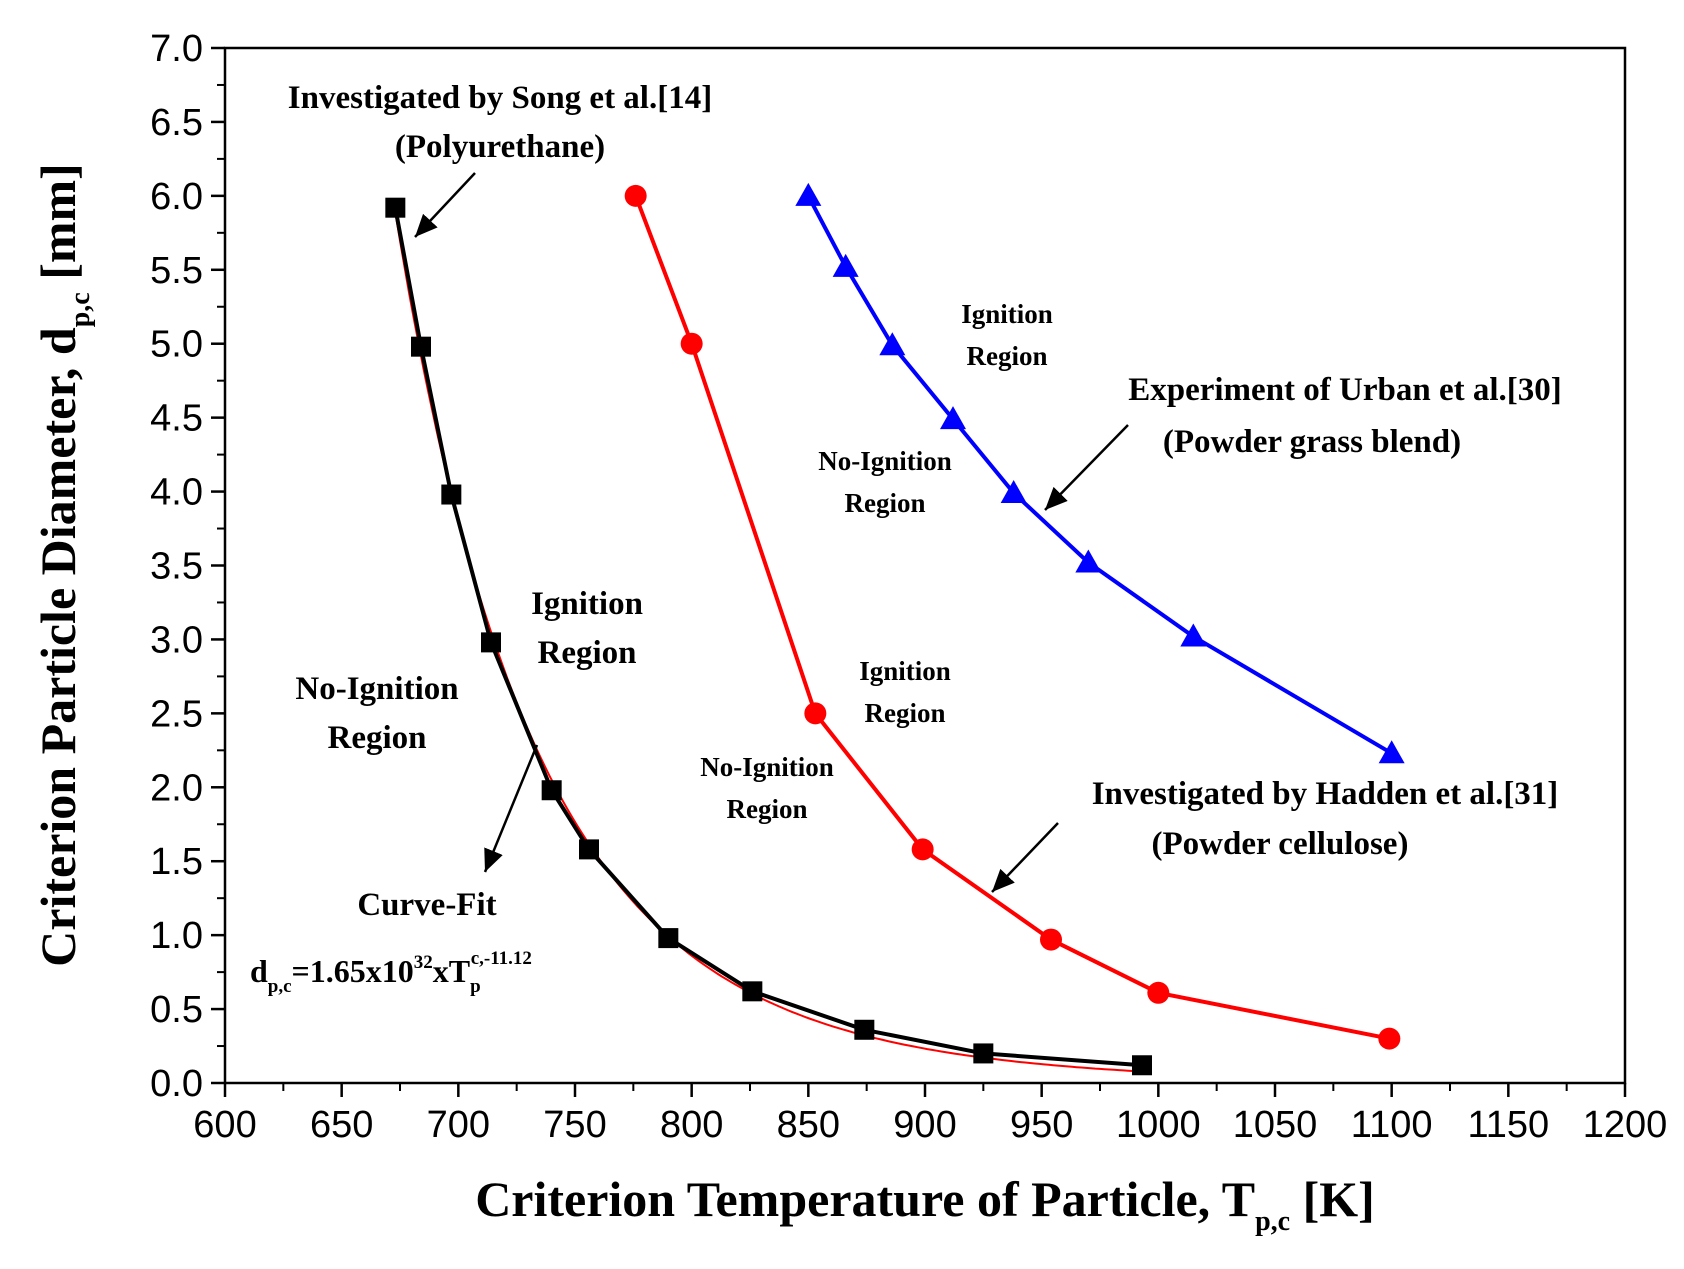 This screenshot has width=1684, height=1269. What do you see at coordinates (176, 197) in the screenshot?
I see `y-tick-label: 6.0` at bounding box center [176, 197].